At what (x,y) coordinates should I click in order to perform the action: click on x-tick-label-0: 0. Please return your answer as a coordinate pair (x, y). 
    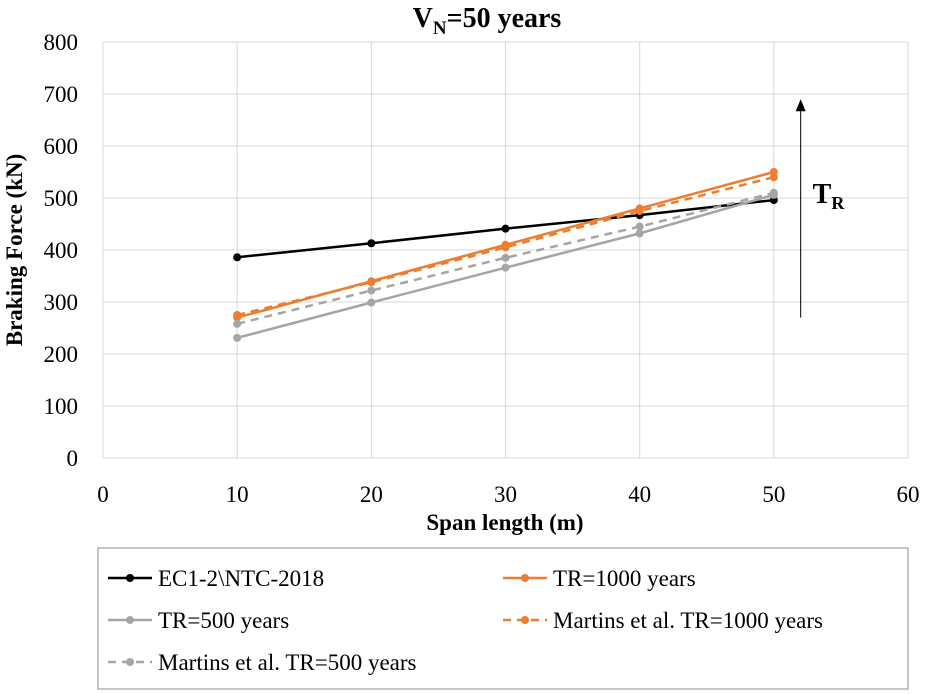
    Looking at the image, I should click on (103, 494).